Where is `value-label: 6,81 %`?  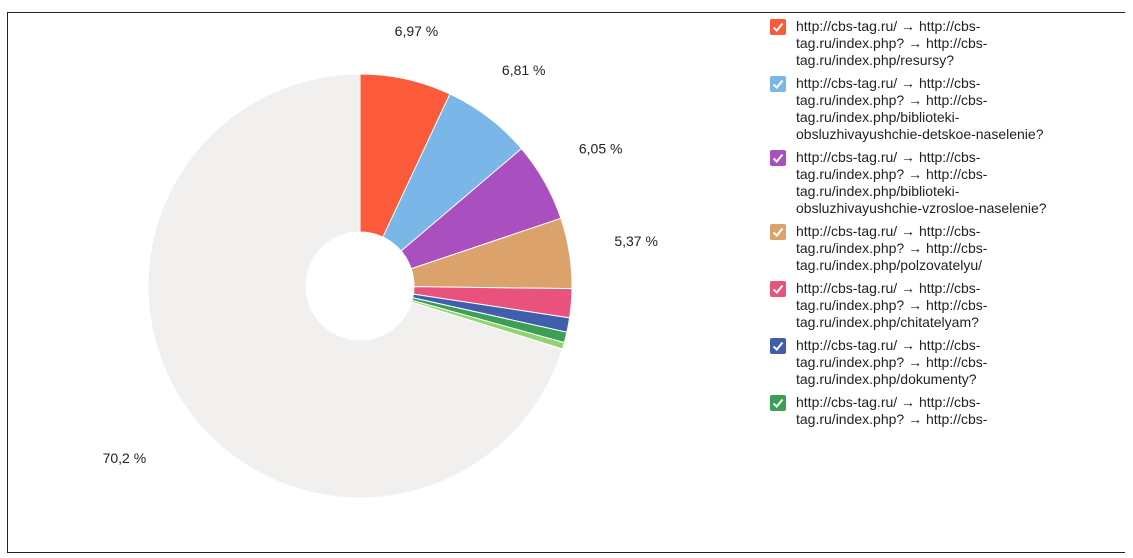 value-label: 6,81 % is located at coordinates (524, 70).